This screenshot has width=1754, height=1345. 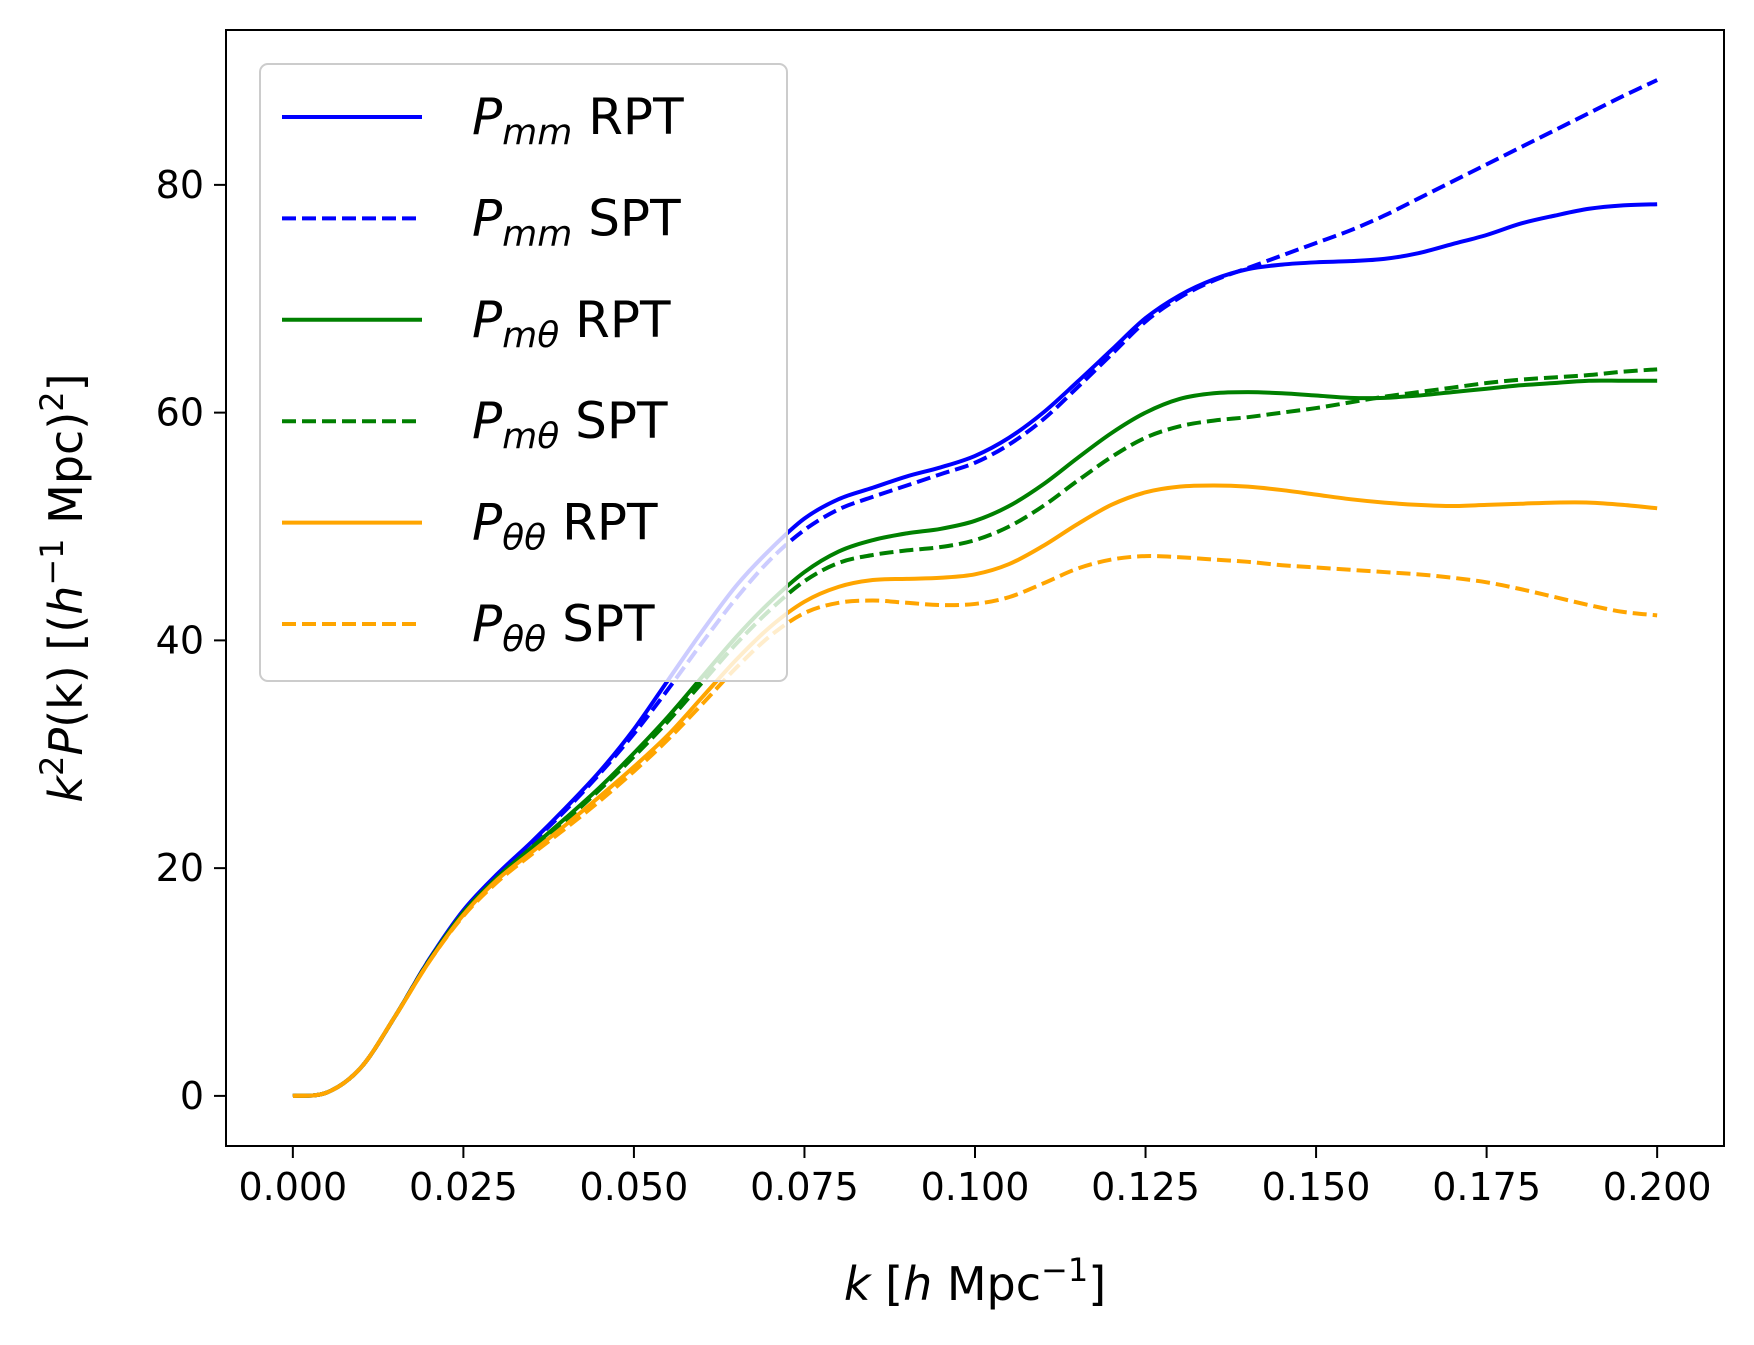 I want to click on legend-label-p-mtheta-rpt: Pmθ RPT, so click(x=571, y=323).